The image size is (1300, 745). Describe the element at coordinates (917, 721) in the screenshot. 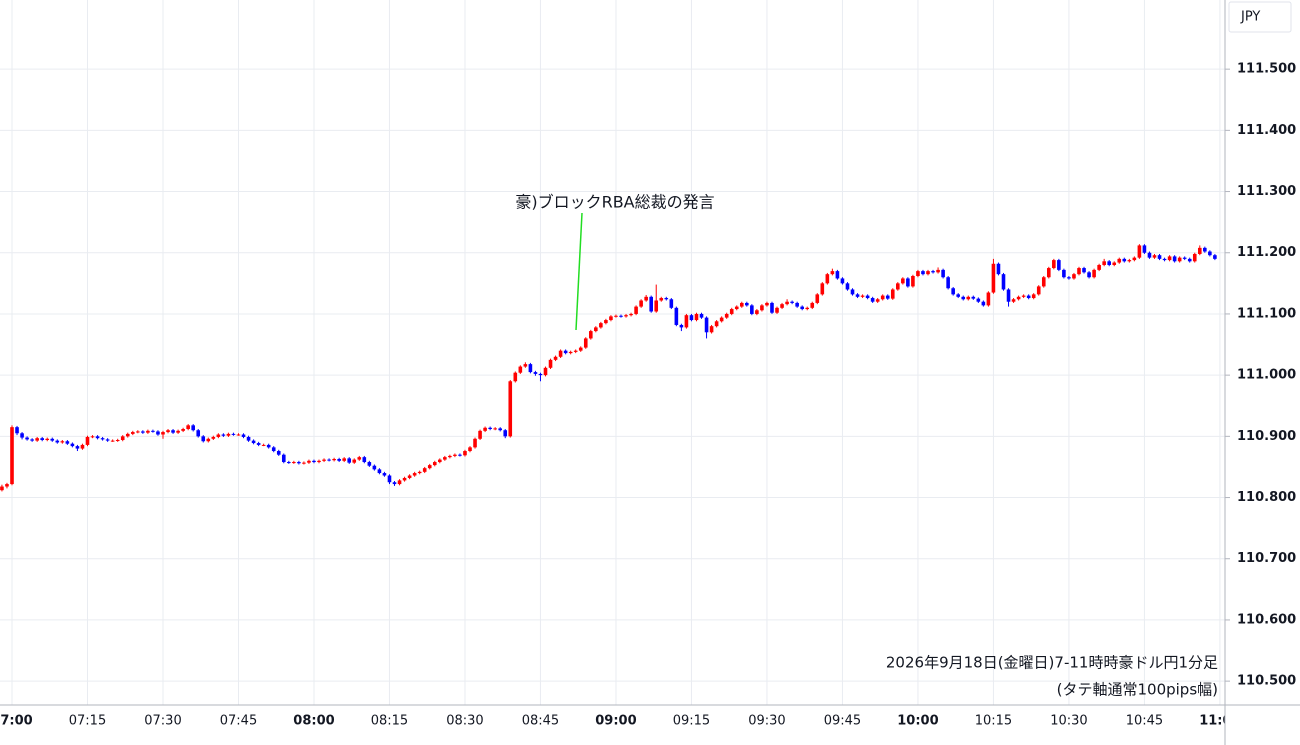

I see `x-tick-label: 10:00` at that location.